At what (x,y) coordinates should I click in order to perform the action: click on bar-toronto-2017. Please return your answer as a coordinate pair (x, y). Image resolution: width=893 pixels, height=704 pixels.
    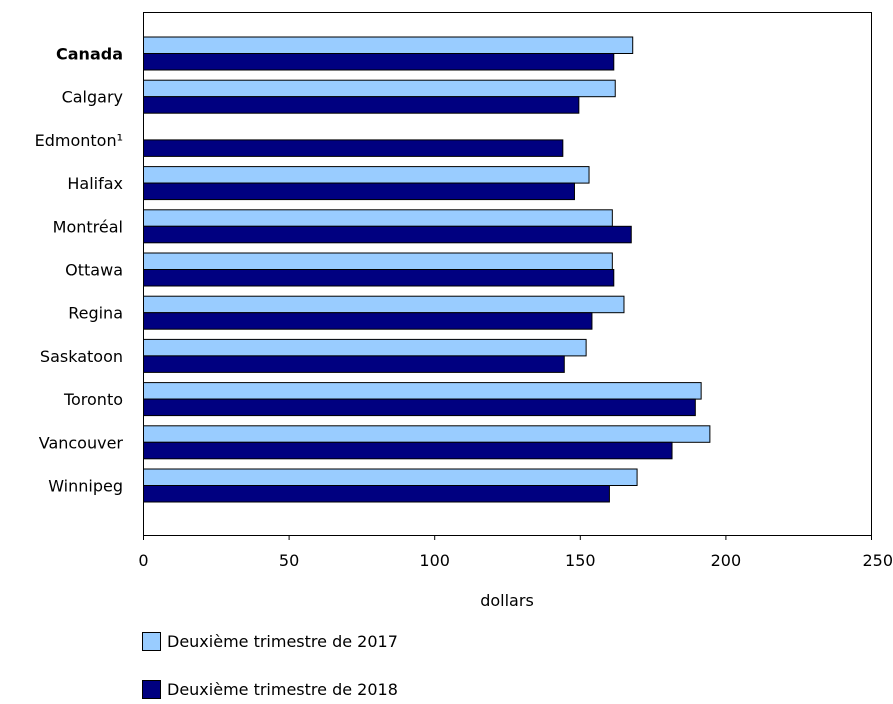
    Looking at the image, I should click on (422, 391).